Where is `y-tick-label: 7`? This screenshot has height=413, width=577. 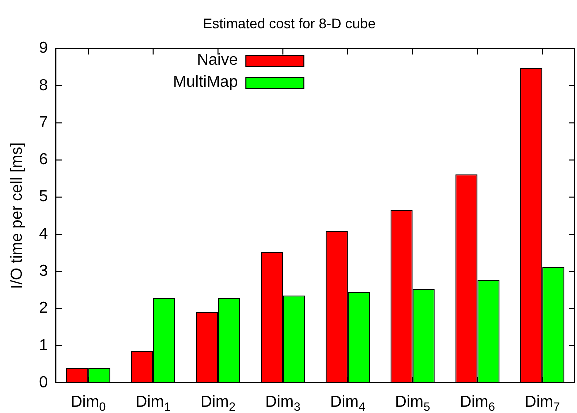 y-tick-label: 7 is located at coordinates (43, 123).